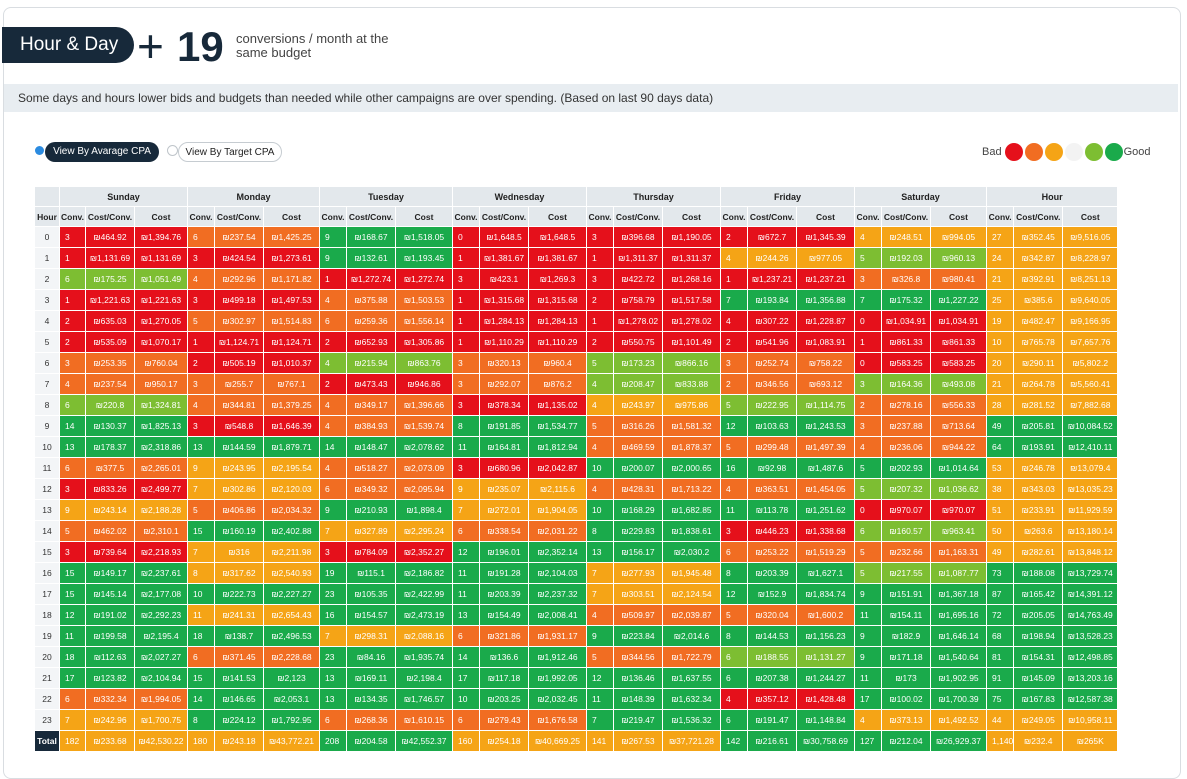  What do you see at coordinates (1090, 300) in the screenshot?
I see `cost-cell: ₪9,640.05` at bounding box center [1090, 300].